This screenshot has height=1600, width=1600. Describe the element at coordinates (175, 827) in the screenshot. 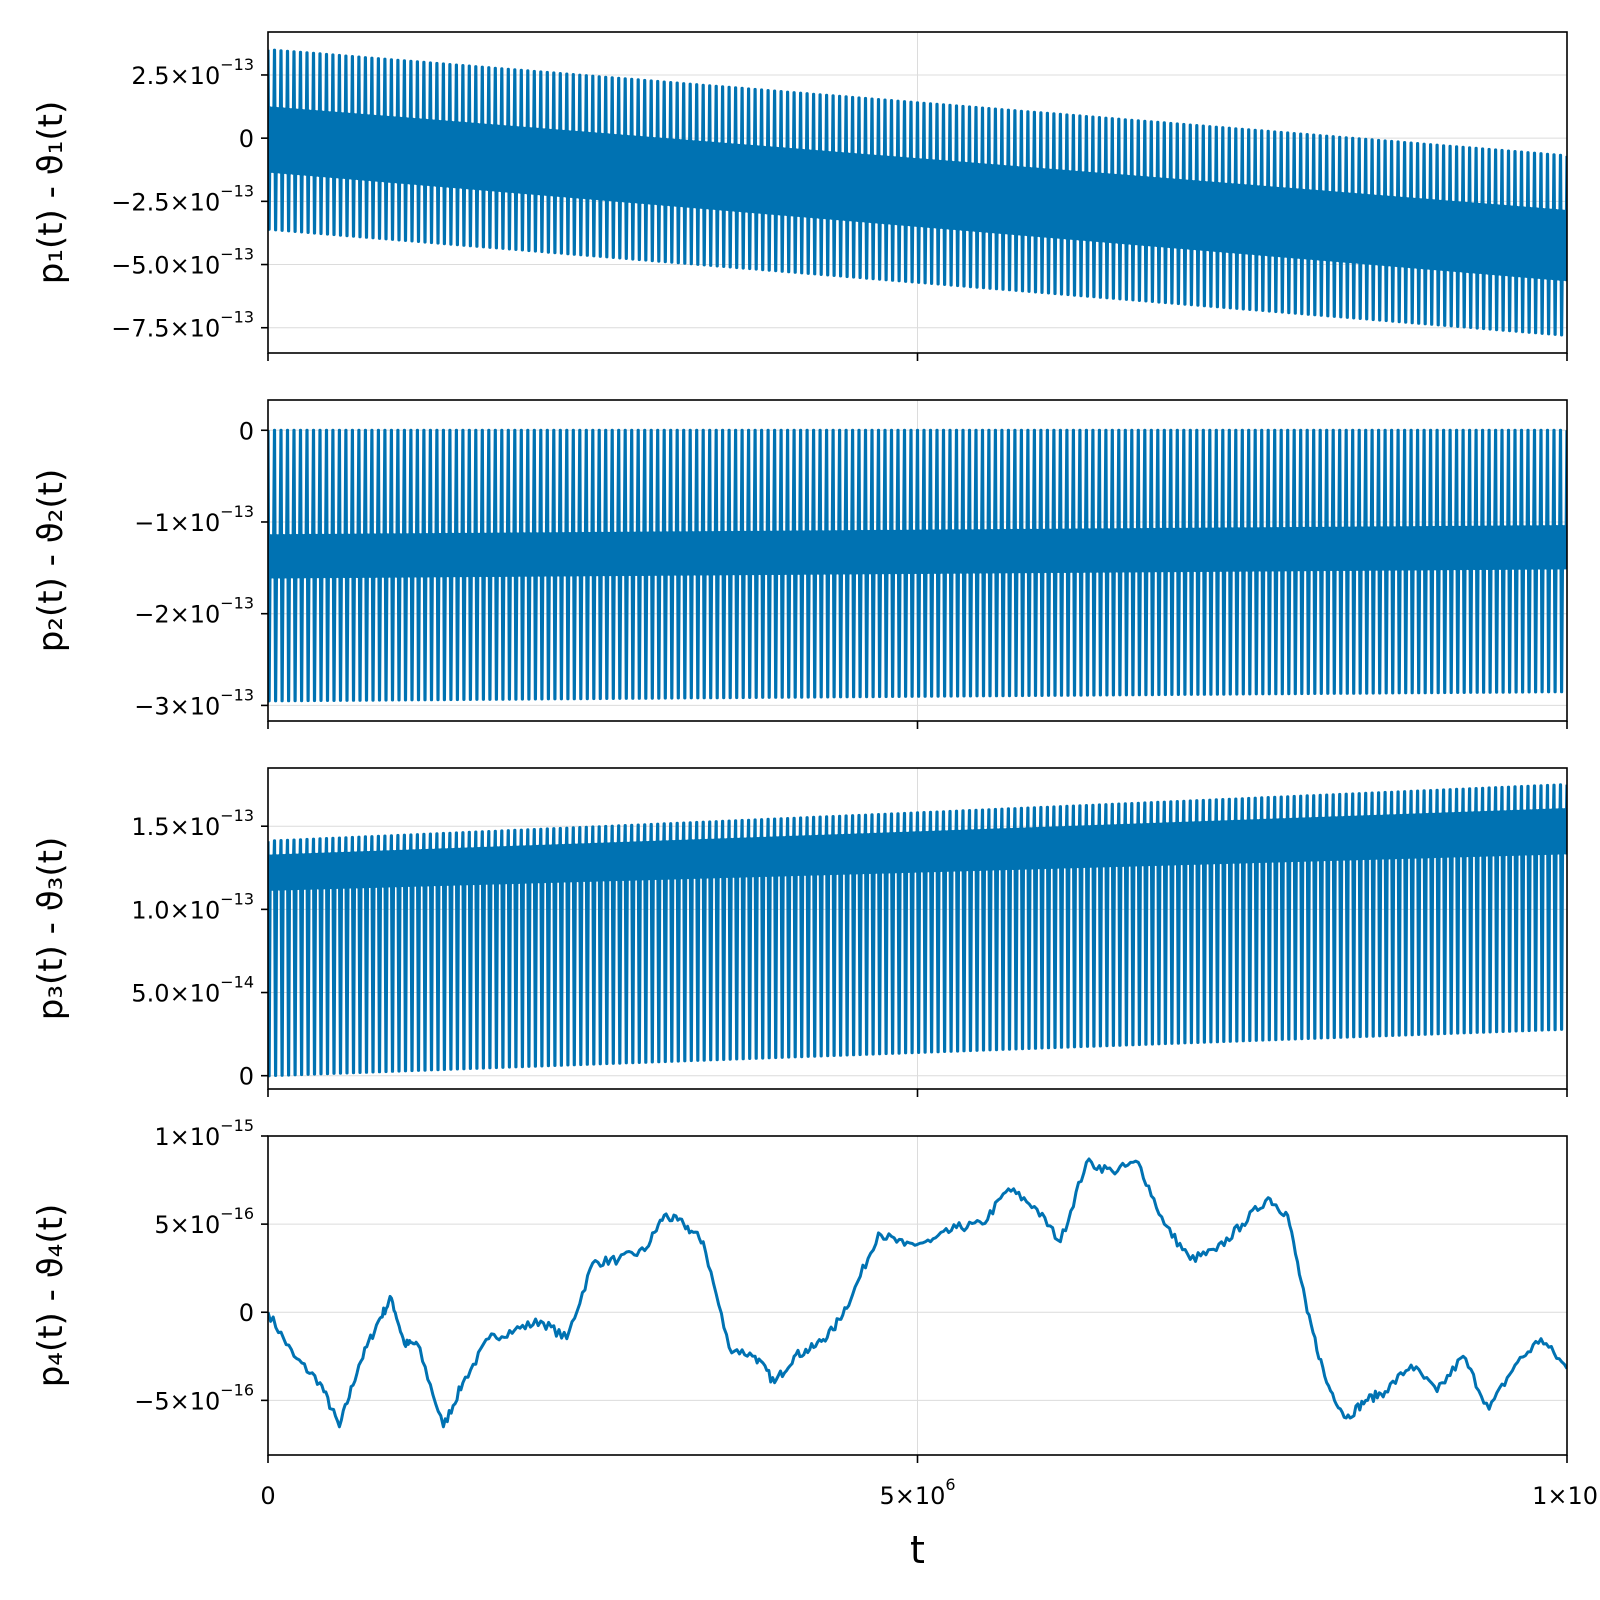

I see `y-tick-label-mantissa: 1.5×10` at that location.